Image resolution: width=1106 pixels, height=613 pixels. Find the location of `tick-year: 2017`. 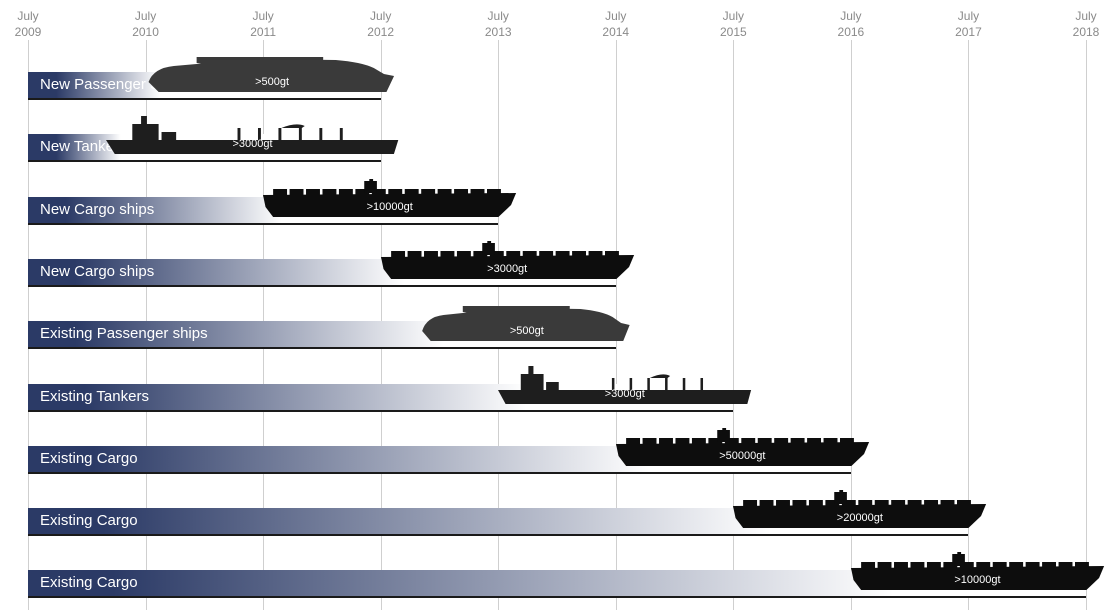

tick-year: 2017 is located at coordinates (968, 32).